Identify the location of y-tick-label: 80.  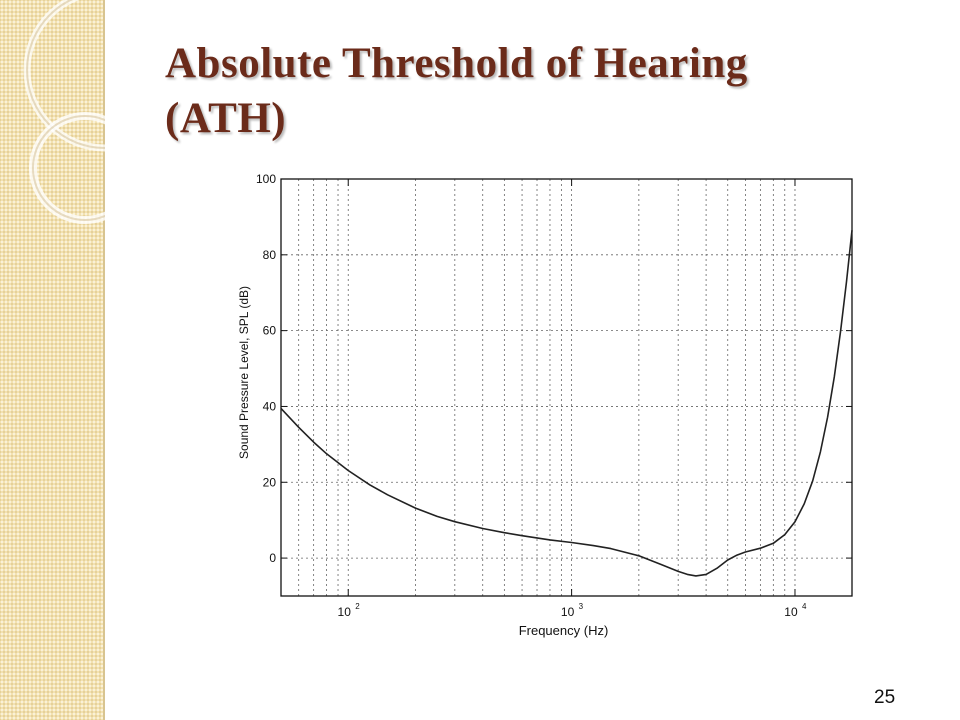
(270, 255).